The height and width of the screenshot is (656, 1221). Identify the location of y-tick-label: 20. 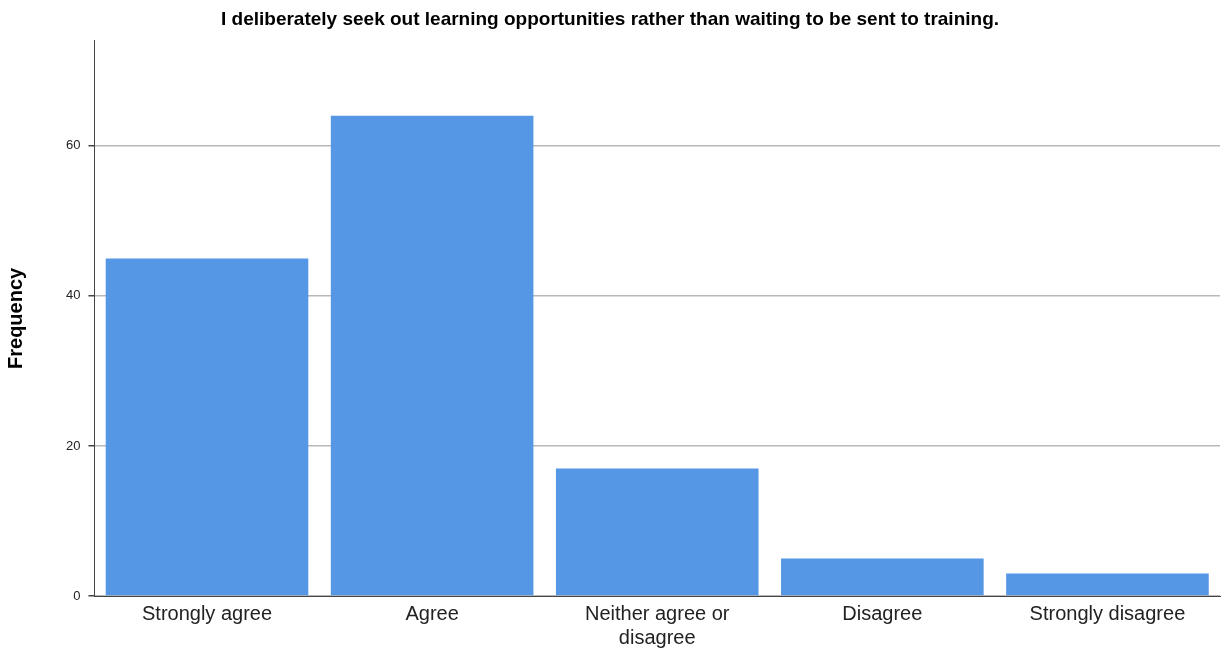
(73, 445).